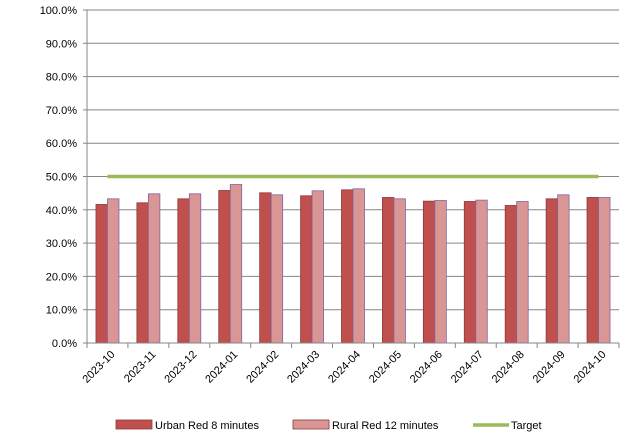  I want to click on legend-label-rural: Rural Red 12 minutes, so click(385, 426).